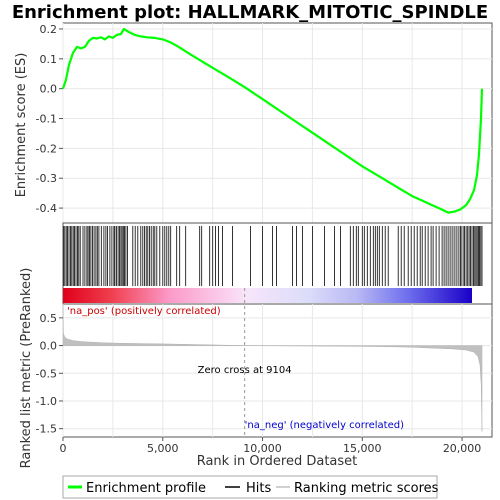  What do you see at coordinates (46, 429) in the screenshot?
I see `metric-tick-label: -1.5` at bounding box center [46, 429].